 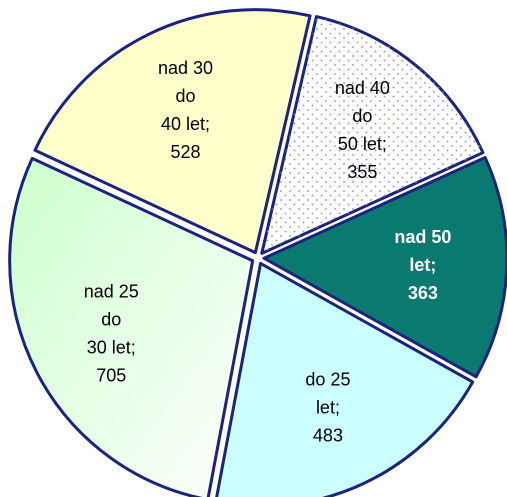 What do you see at coordinates (185, 124) in the screenshot?
I see `label-line: 40 let;` at bounding box center [185, 124].